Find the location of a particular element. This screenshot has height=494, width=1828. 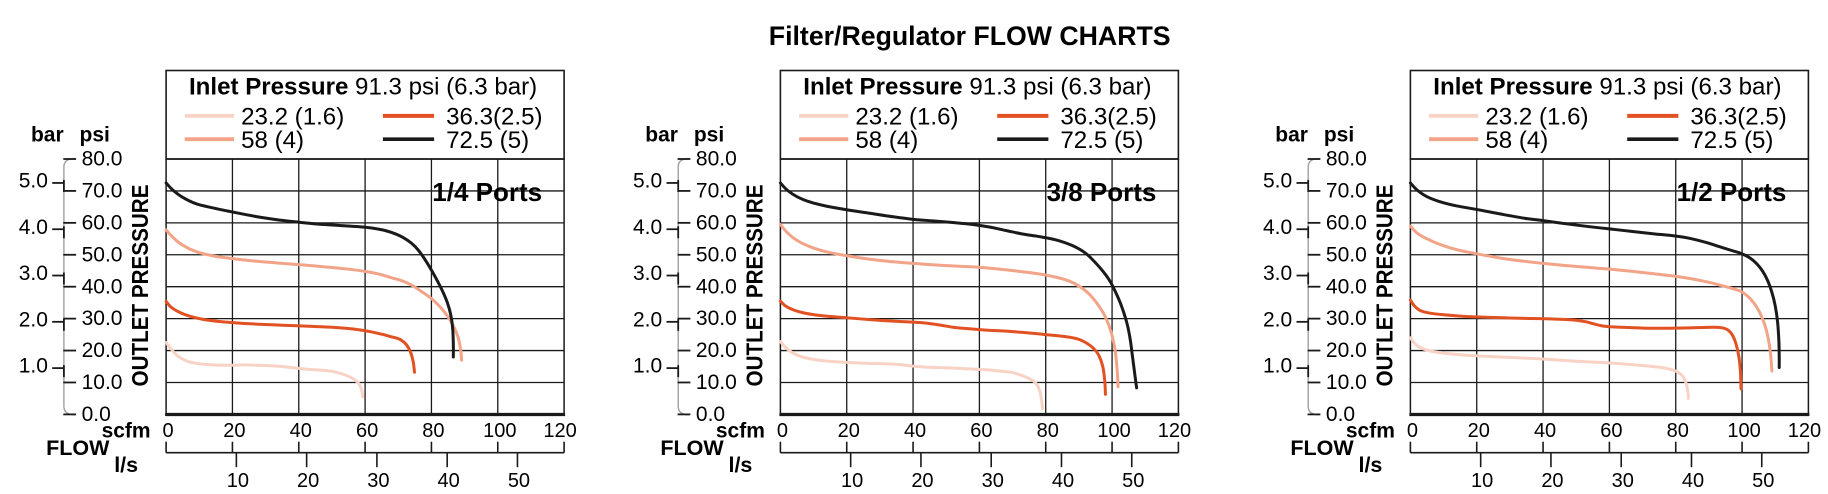

svg-text: 3/8 Ports is located at coordinates (1102, 192).